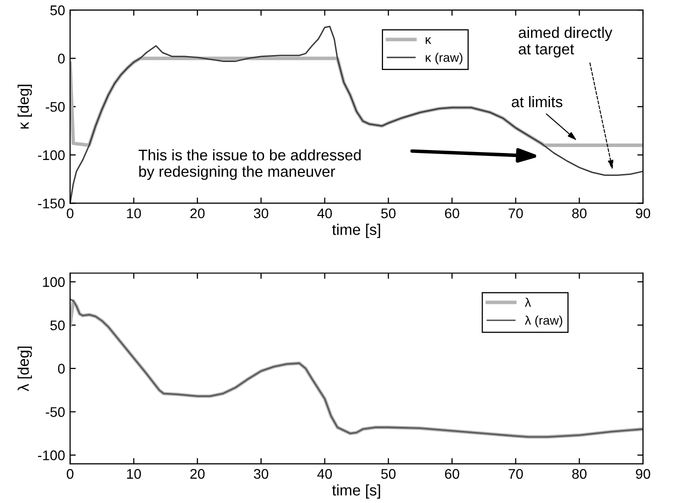 Image resolution: width=674 pixels, height=503 pixels. I want to click on y-tick-label: 100, so click(54, 282).